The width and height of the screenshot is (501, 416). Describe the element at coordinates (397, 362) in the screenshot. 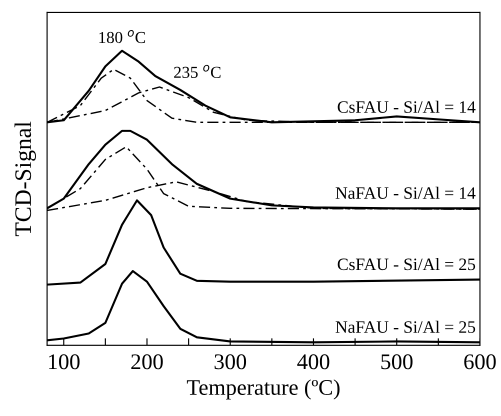

I see `x-tick-label: 500` at that location.